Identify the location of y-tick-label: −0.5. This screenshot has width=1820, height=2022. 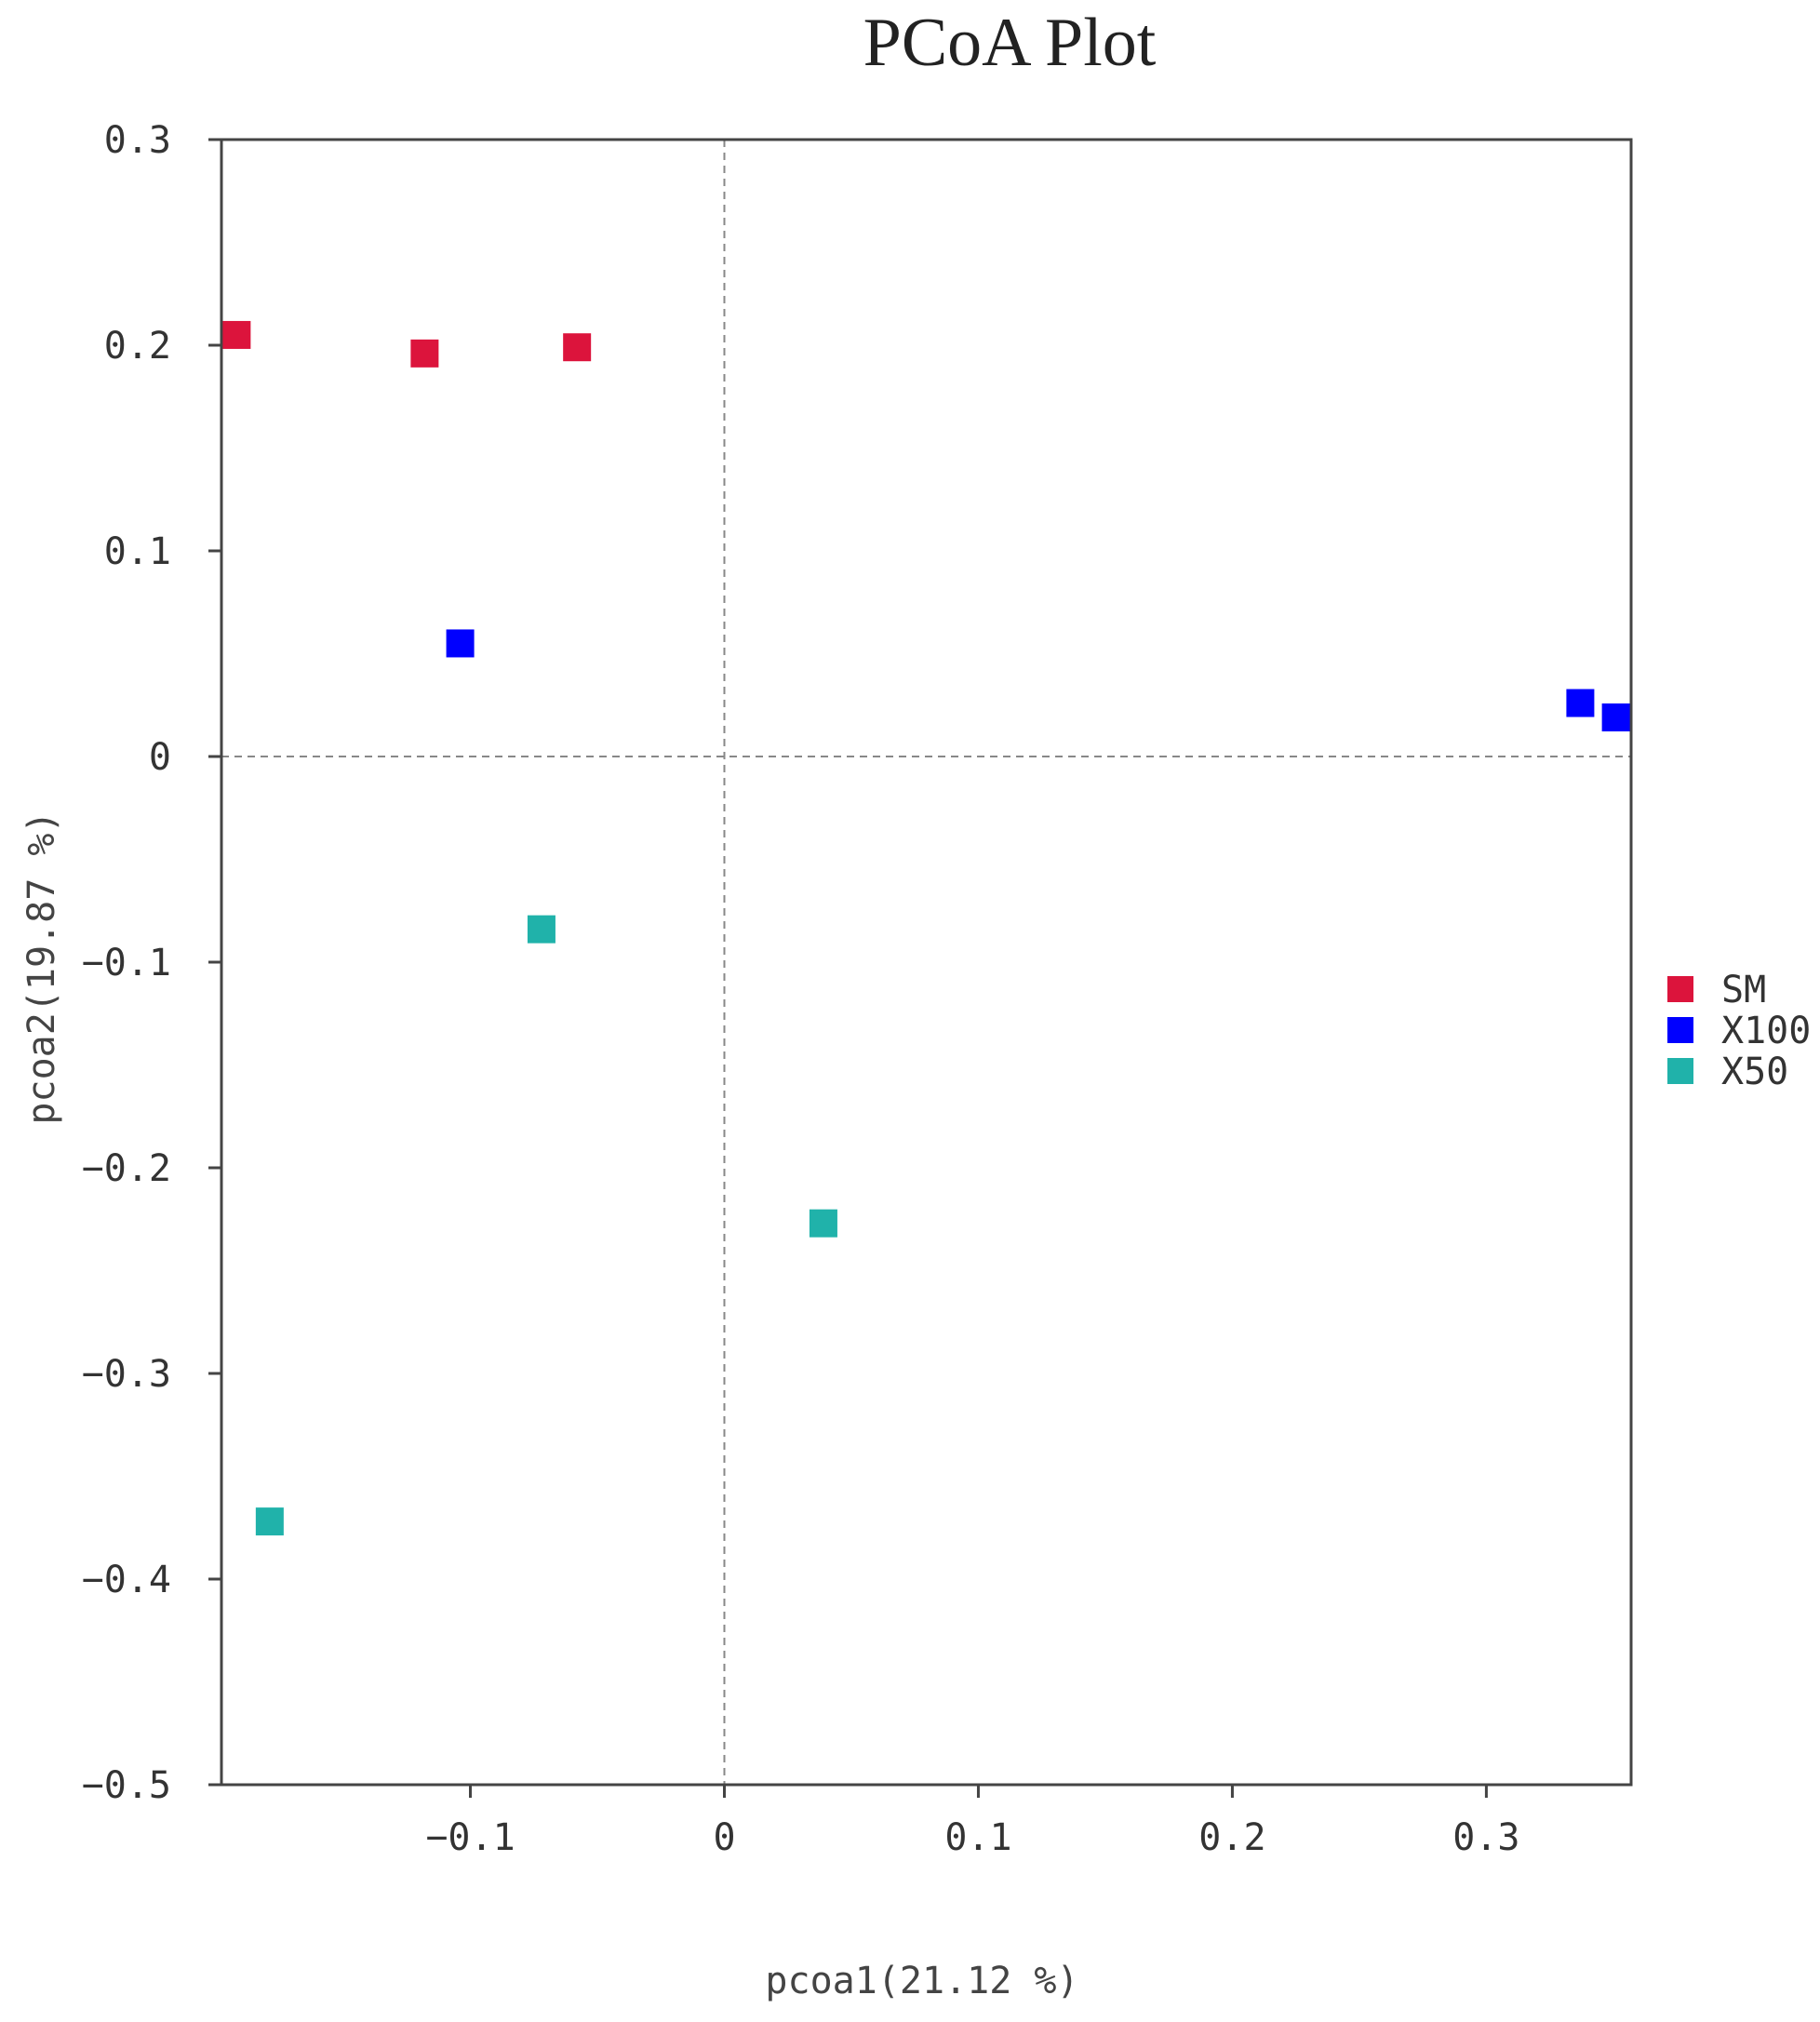
(126, 1785).